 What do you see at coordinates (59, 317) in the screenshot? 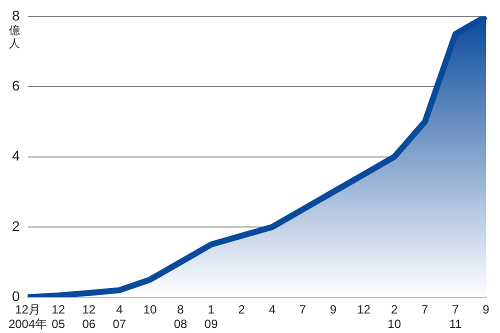
I see `x-tick-label: 12 05` at bounding box center [59, 317].